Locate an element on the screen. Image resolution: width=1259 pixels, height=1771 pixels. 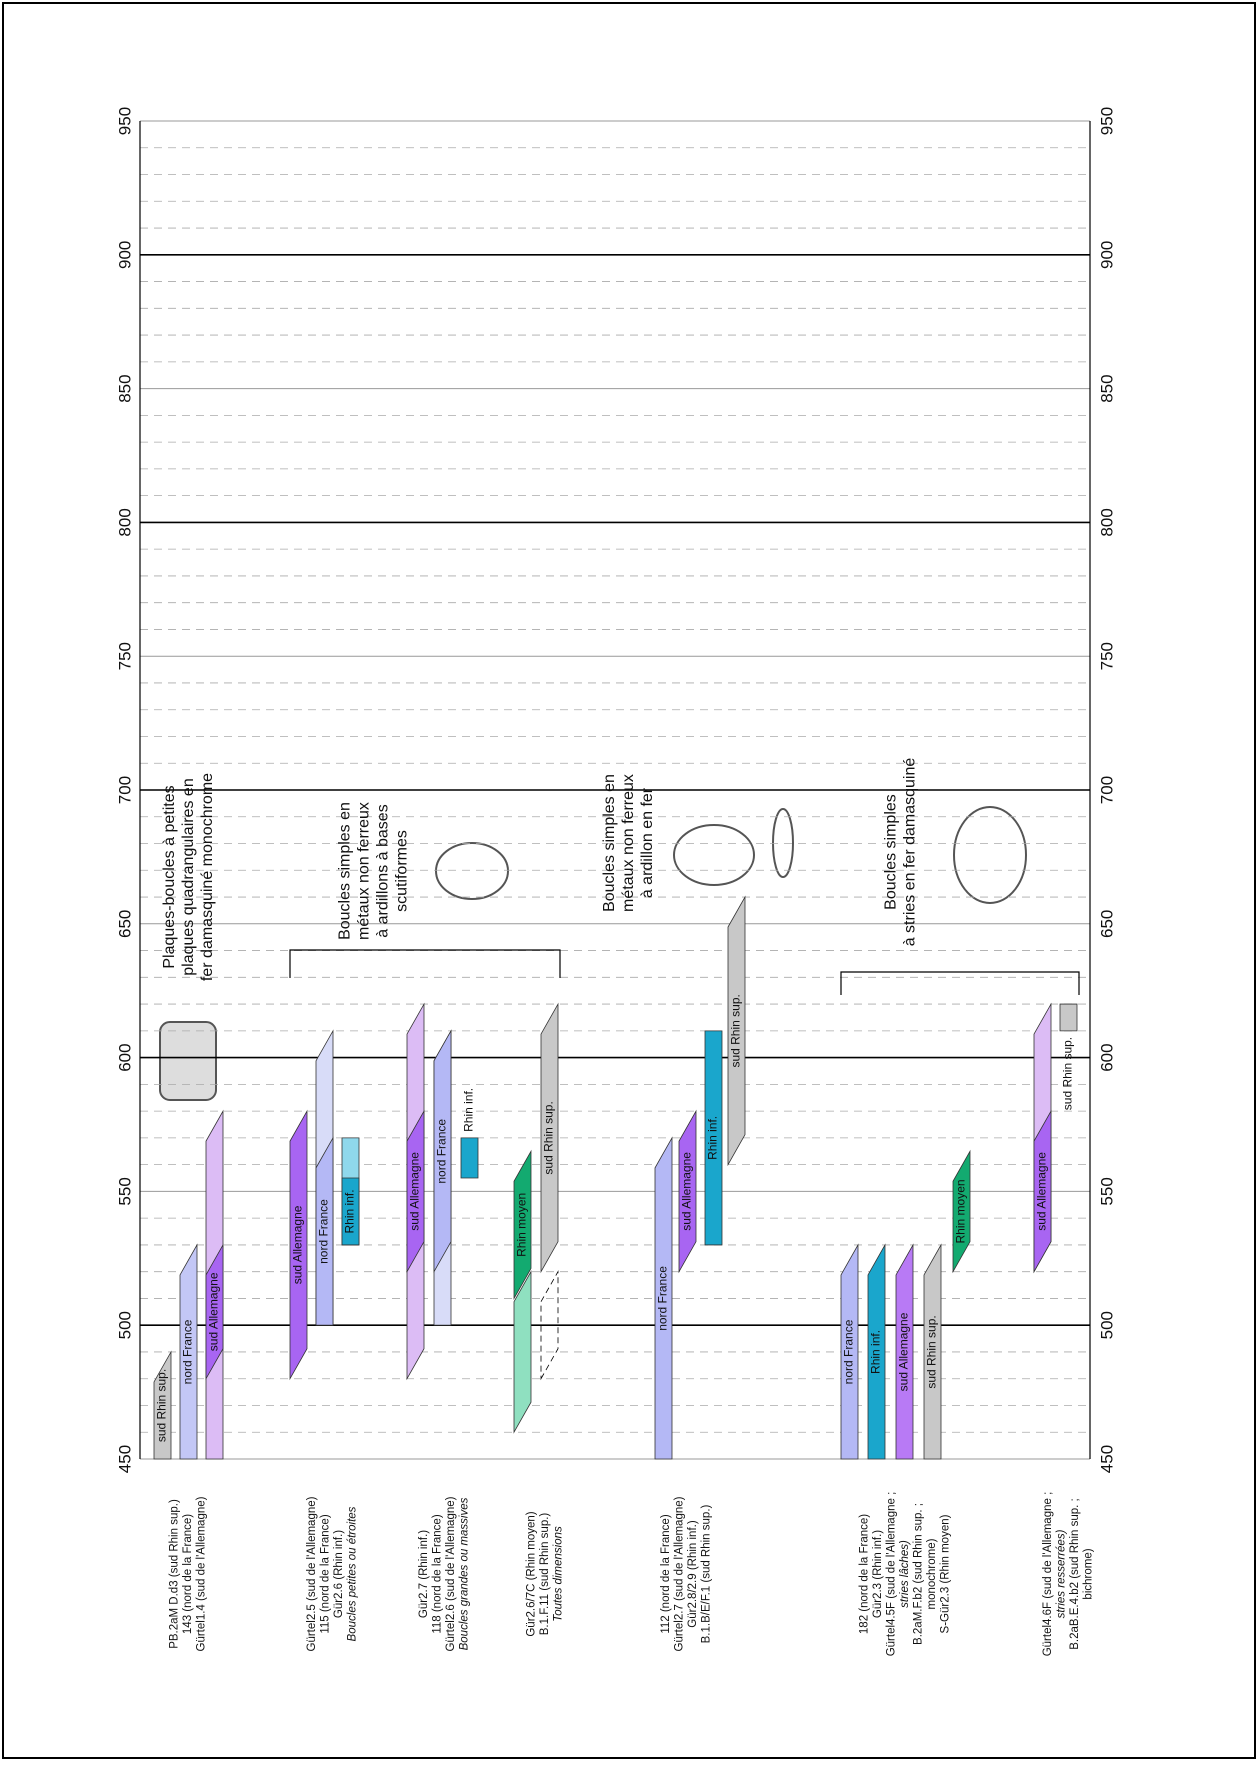
group-label: Gürtel4.5F (sud de l'Allemagne ; is located at coordinates (892, 1574).